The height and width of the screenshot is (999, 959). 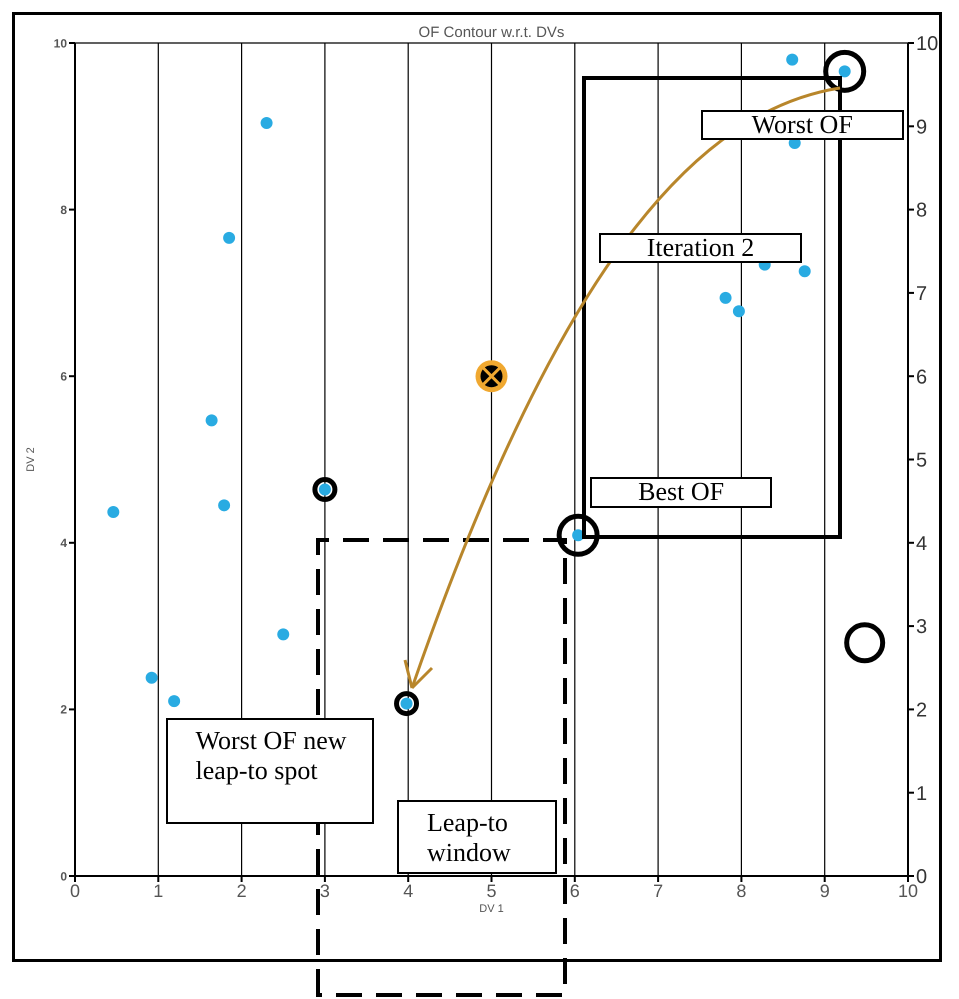 I want to click on y2-tick-label: 5, so click(x=922, y=461).